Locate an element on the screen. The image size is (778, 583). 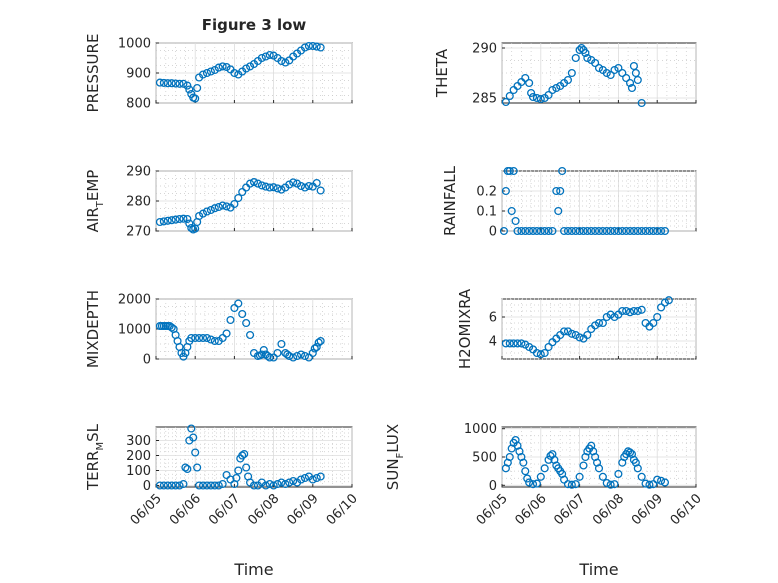
y-tick-label: 4 is located at coordinates (493, 342).